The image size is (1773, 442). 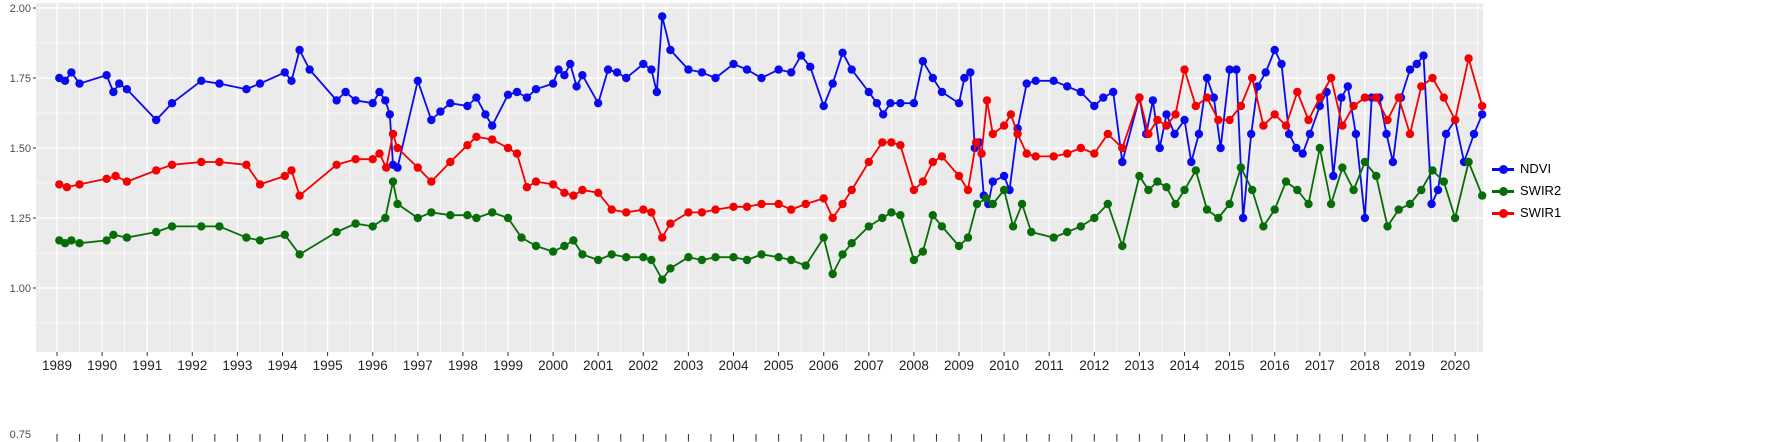 What do you see at coordinates (373, 365) in the screenshot?
I see `x-tick-label: 1996` at bounding box center [373, 365].